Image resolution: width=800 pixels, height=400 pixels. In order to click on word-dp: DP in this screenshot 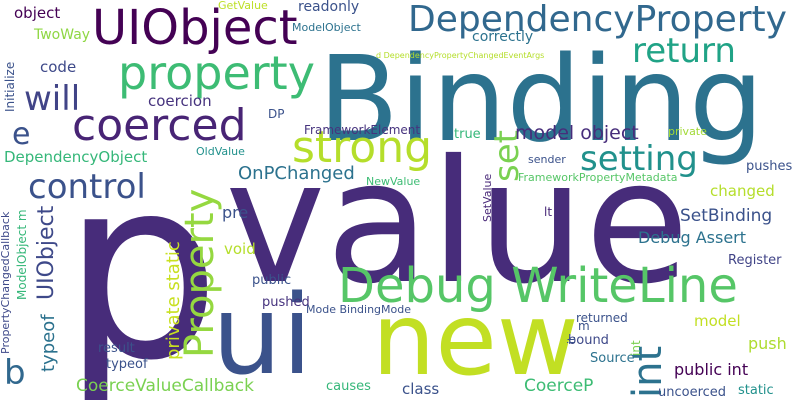, I will do `click(276, 114)`.